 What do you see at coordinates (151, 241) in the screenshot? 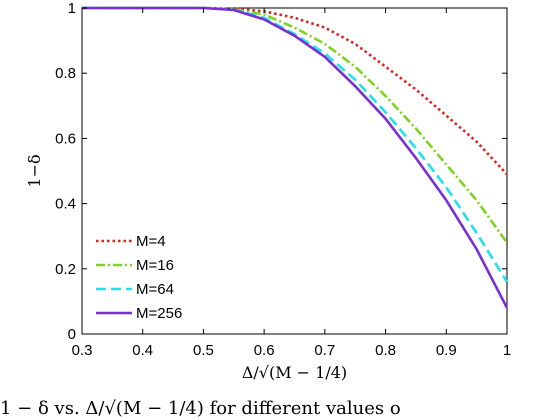
I see `legend-label: M=4` at bounding box center [151, 241].